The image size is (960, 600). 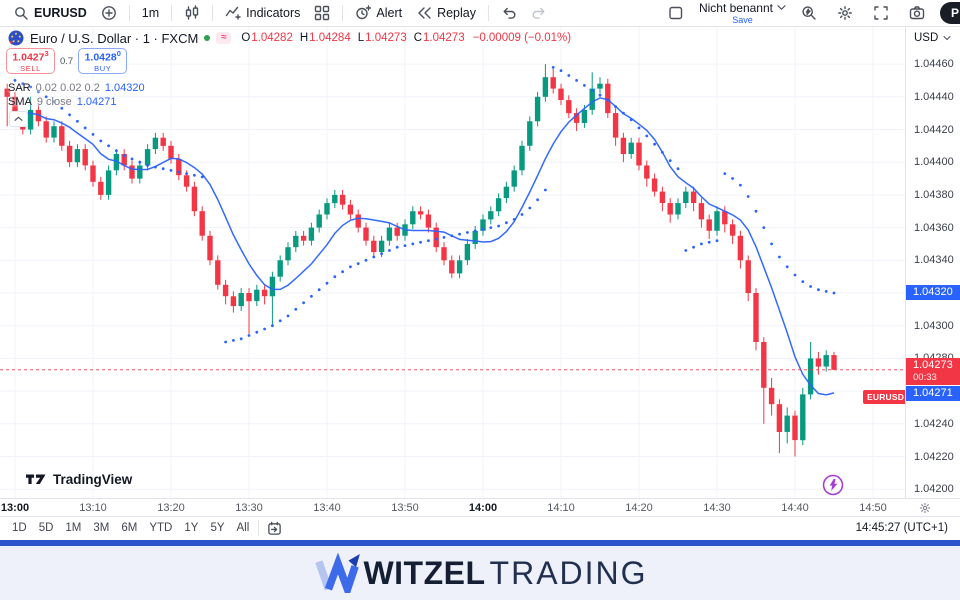 I want to click on indicators-button: Indicators, so click(x=262, y=13).